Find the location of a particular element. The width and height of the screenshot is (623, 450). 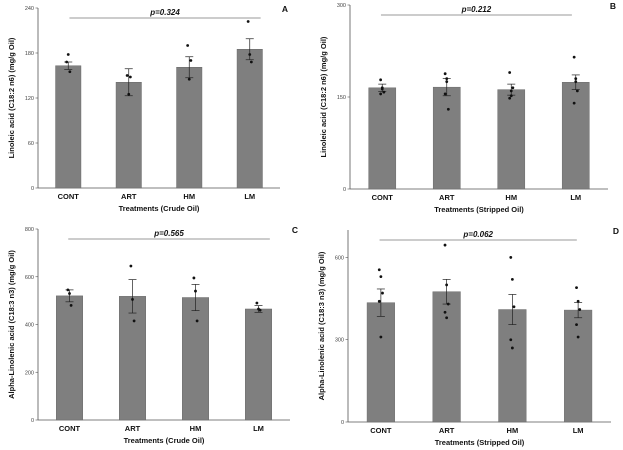

panel-label: D is located at coordinates (616, 231).